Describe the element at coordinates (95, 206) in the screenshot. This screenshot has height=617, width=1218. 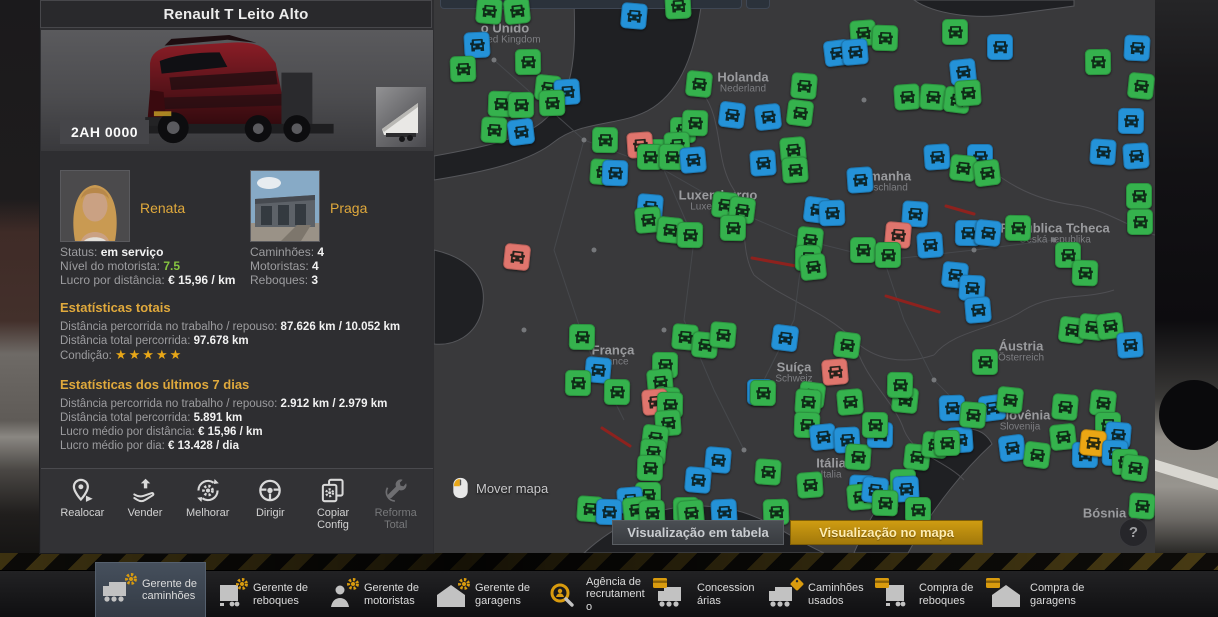
I see `driver-avatar` at that location.